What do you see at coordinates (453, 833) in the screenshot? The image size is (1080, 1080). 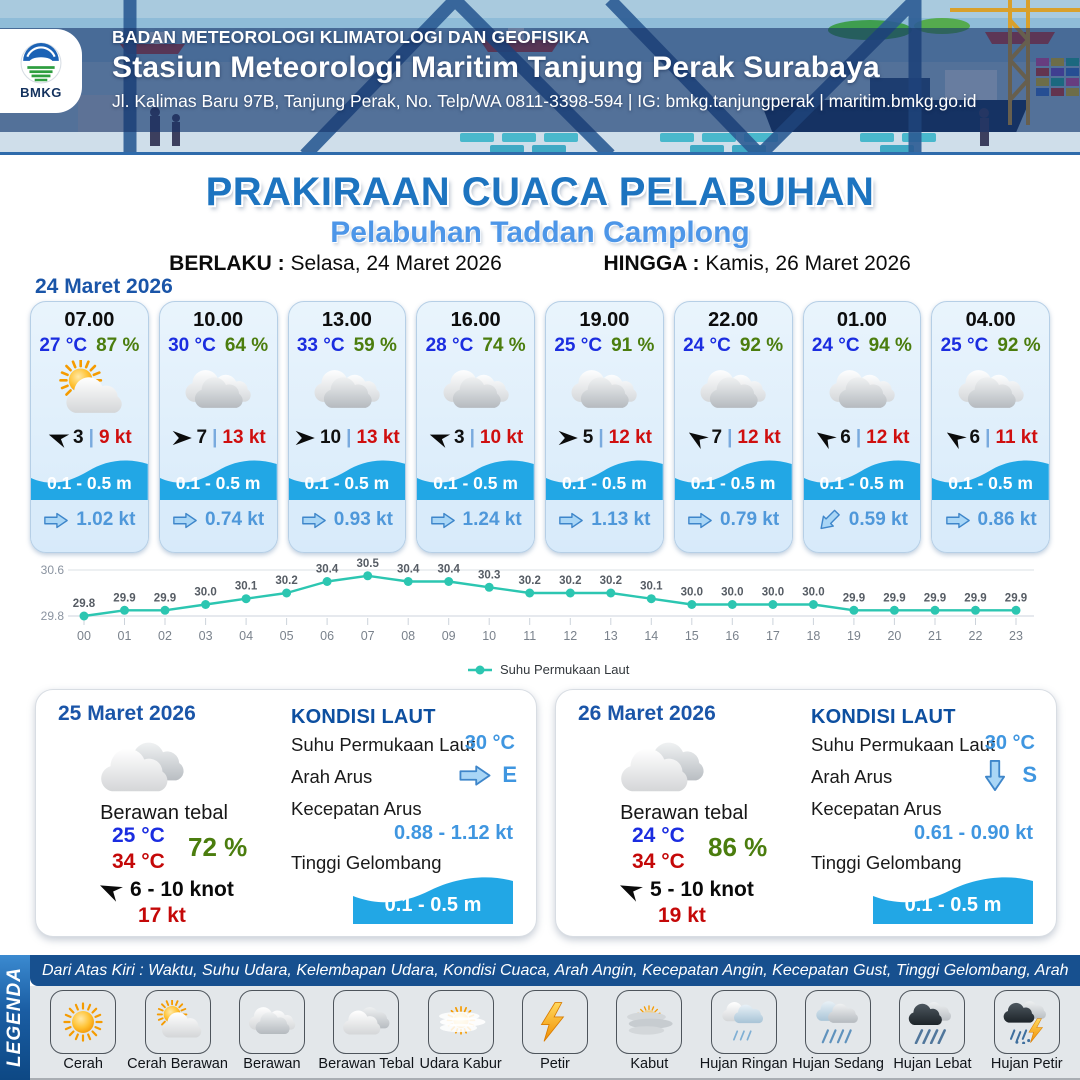 I see `current-speed-value: 0.88 - 1.12 kt` at bounding box center [453, 833].